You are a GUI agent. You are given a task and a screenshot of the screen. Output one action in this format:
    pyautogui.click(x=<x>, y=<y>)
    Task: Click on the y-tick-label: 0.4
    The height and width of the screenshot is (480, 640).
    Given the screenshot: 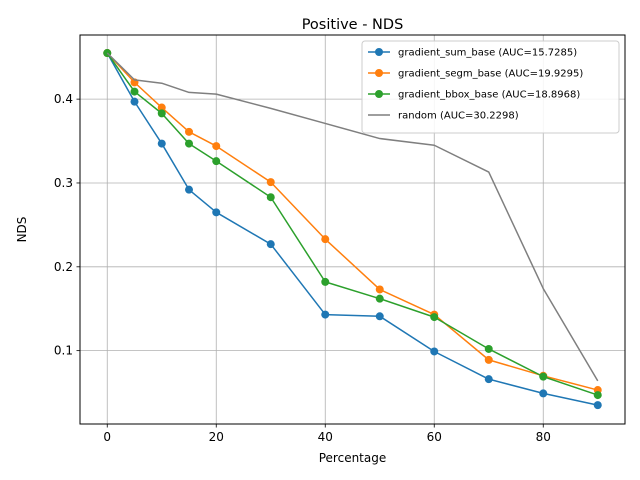 What is the action you would take?
    pyautogui.click(x=63, y=99)
    